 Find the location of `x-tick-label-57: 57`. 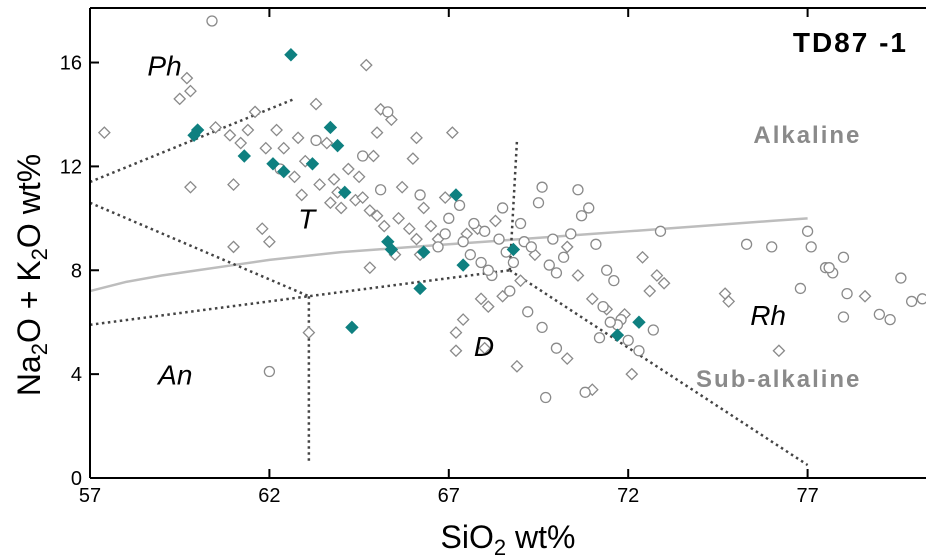

x-tick-label-57: 57 is located at coordinates (90, 496).